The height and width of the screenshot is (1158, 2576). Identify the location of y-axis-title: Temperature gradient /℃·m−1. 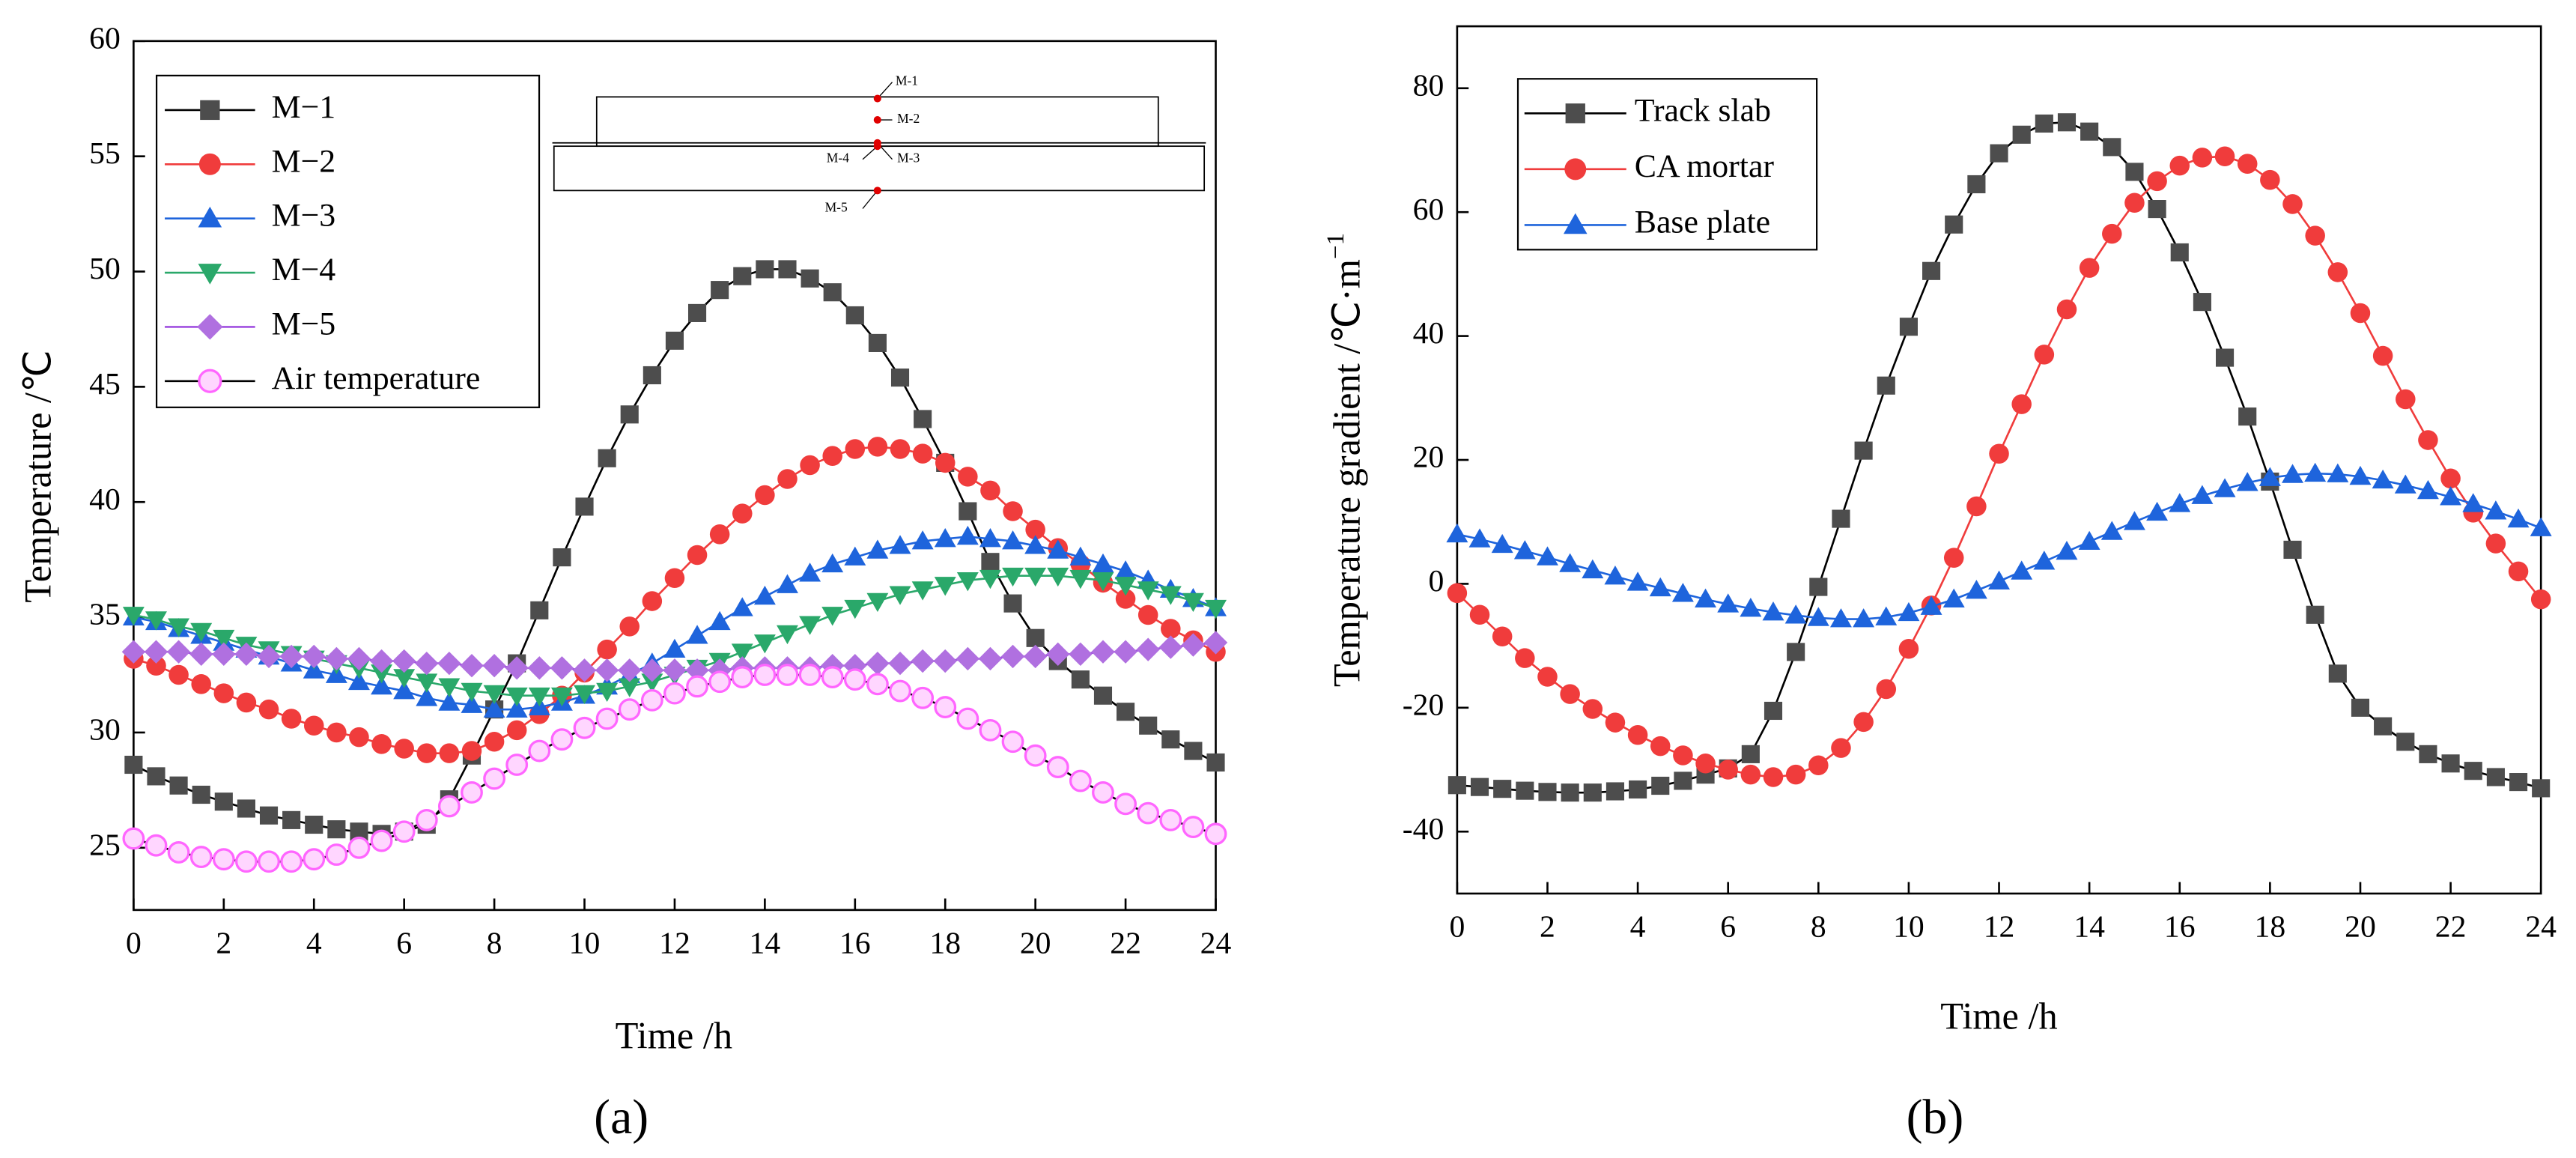
(1344, 460).